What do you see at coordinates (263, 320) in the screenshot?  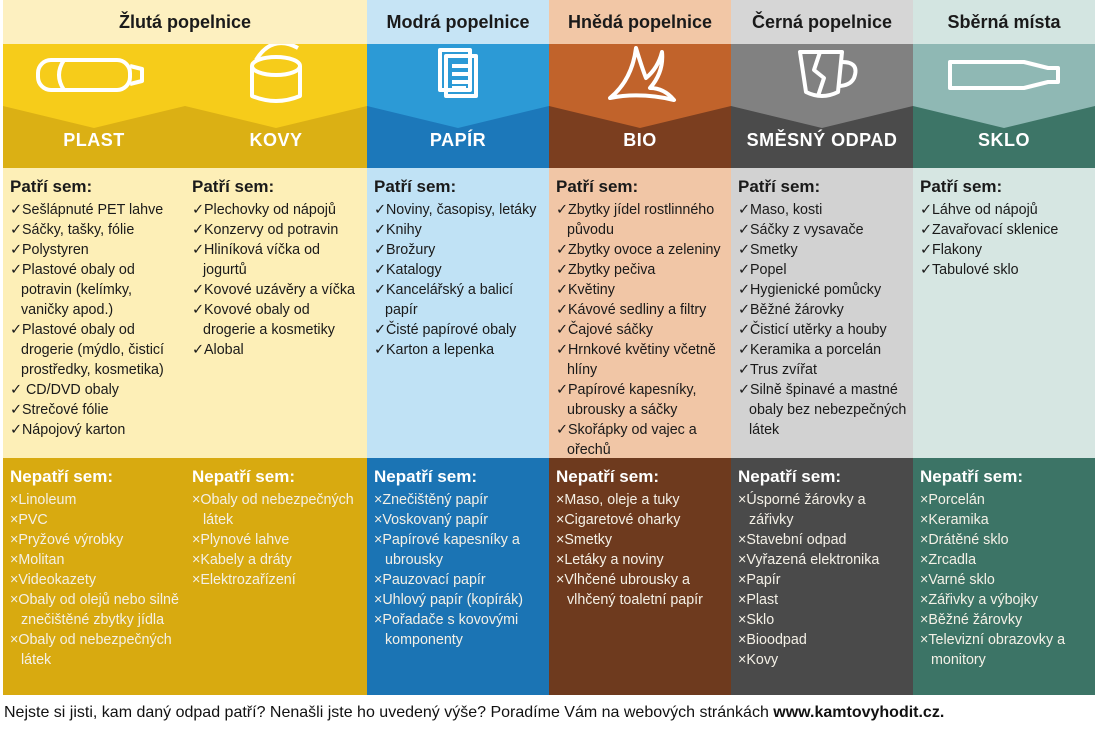 I see `allowed-item: ✓Kovové obaly od drogerie a kosmetiky` at bounding box center [263, 320].